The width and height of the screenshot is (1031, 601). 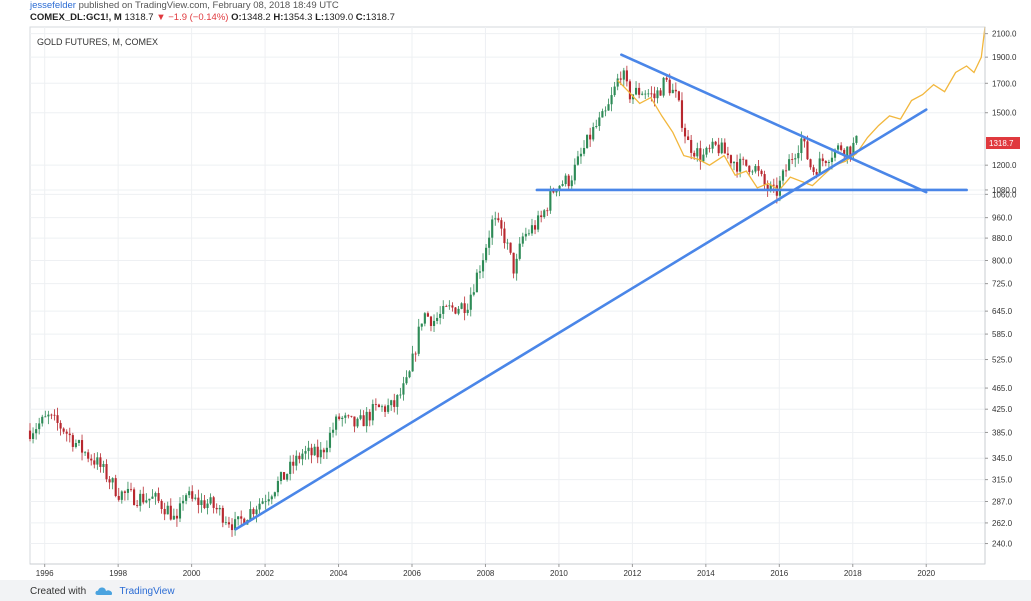 I want to click on tradingview-link: TradingView, so click(x=147, y=591).